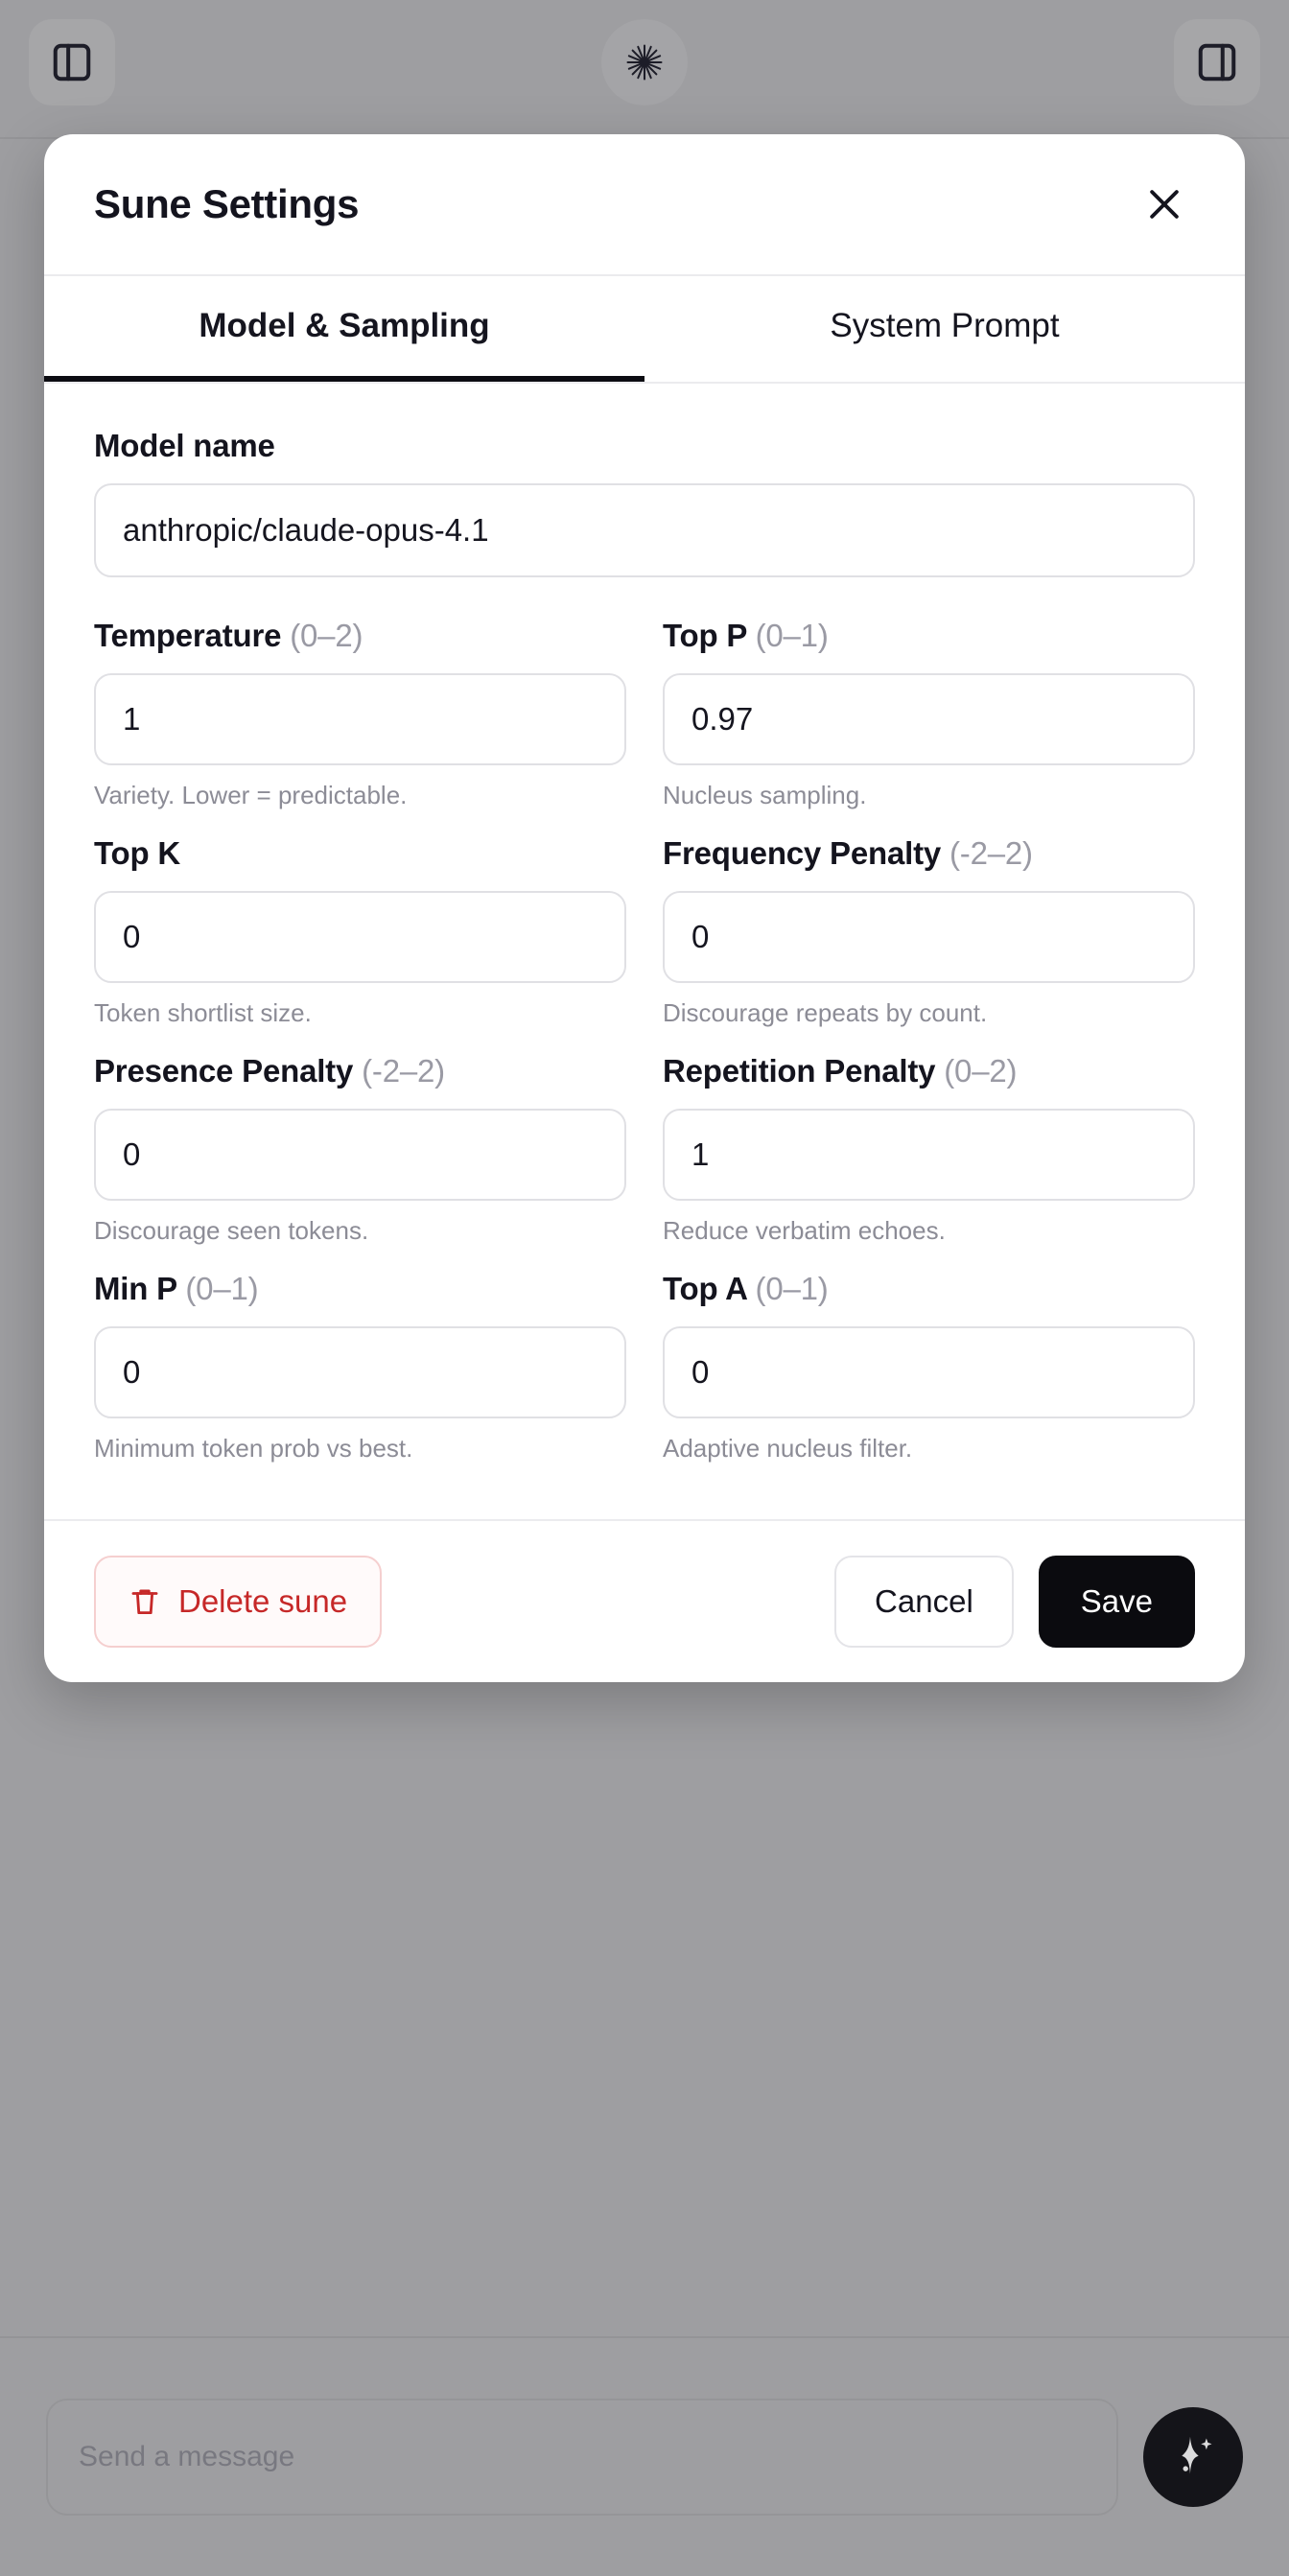 Image resolution: width=1289 pixels, height=2576 pixels. Describe the element at coordinates (644, 205) in the screenshot. I see `dialog-header: Sune Settings` at that location.